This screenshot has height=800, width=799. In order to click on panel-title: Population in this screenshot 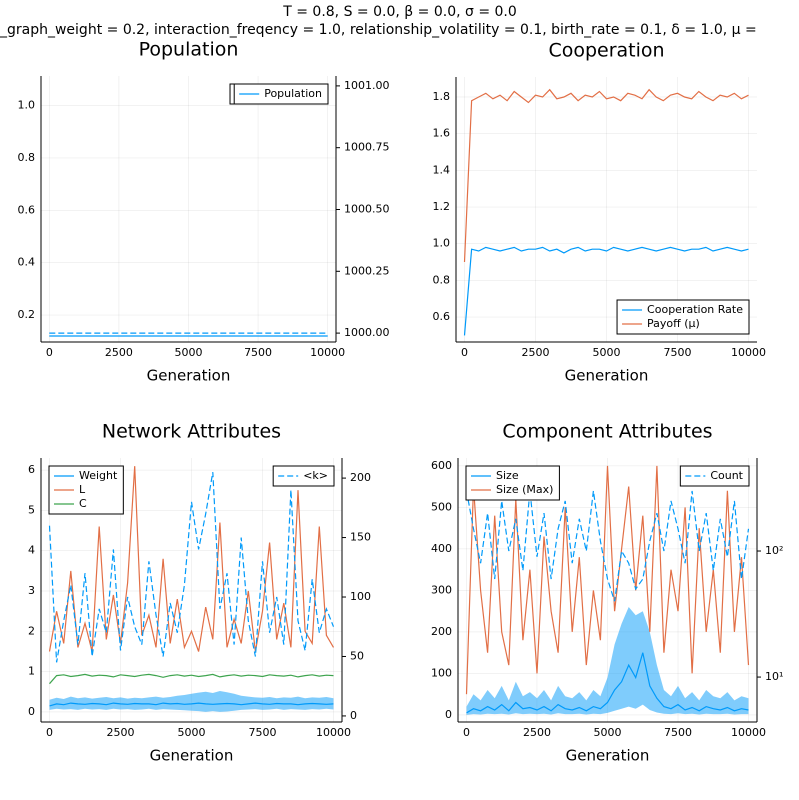, I will do `click(189, 50)`.